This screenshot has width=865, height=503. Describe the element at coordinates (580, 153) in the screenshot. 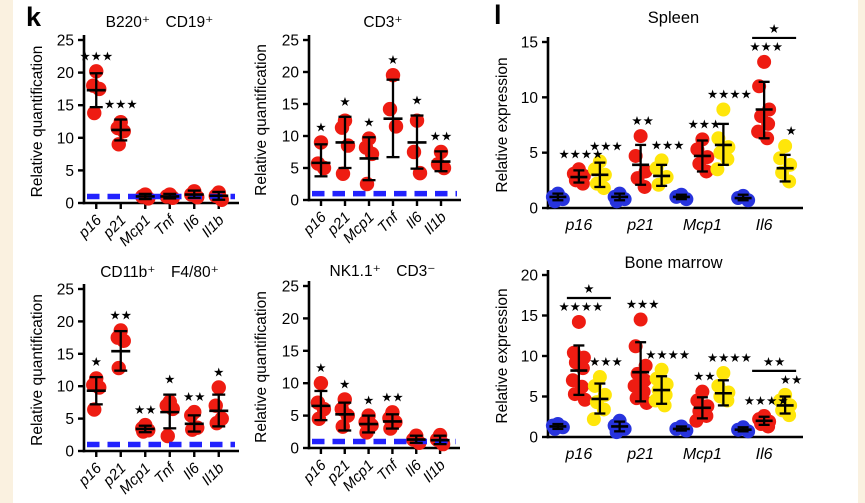

I see `significance-stars: ★★★★` at that location.